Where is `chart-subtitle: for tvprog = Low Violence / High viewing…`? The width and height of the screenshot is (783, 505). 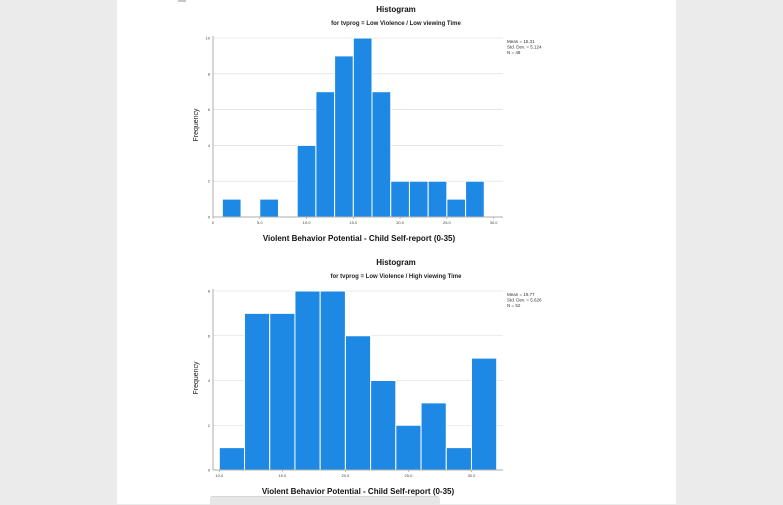 chart-subtitle: for tvprog = Low Violence / High viewing… is located at coordinates (397, 277).